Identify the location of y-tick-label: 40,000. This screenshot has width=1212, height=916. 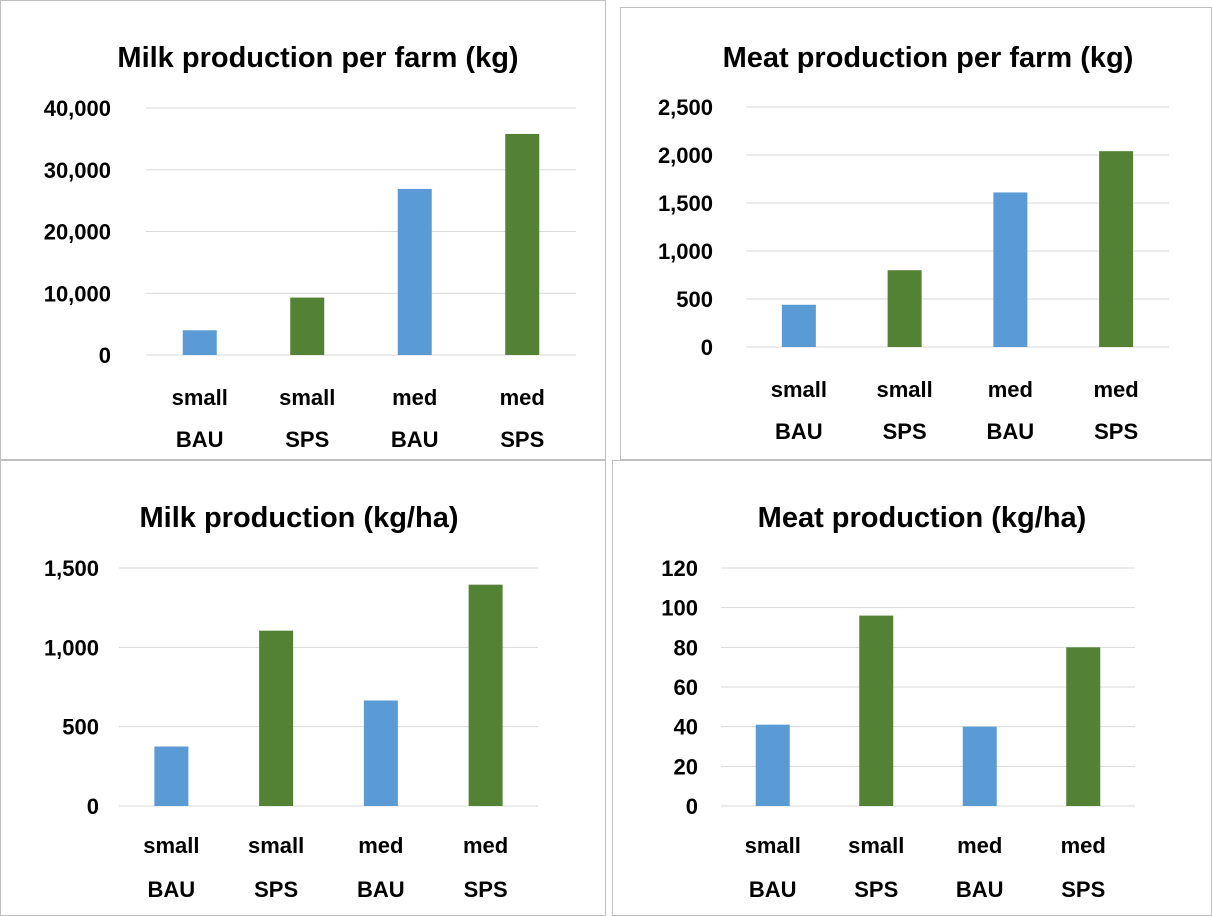
(77, 108).